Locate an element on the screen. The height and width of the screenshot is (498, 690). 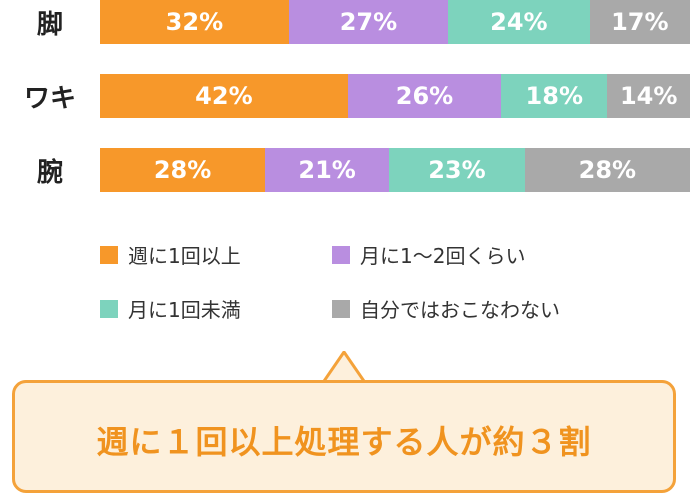
legend-label: 月に1回未満 is located at coordinates (184, 310).